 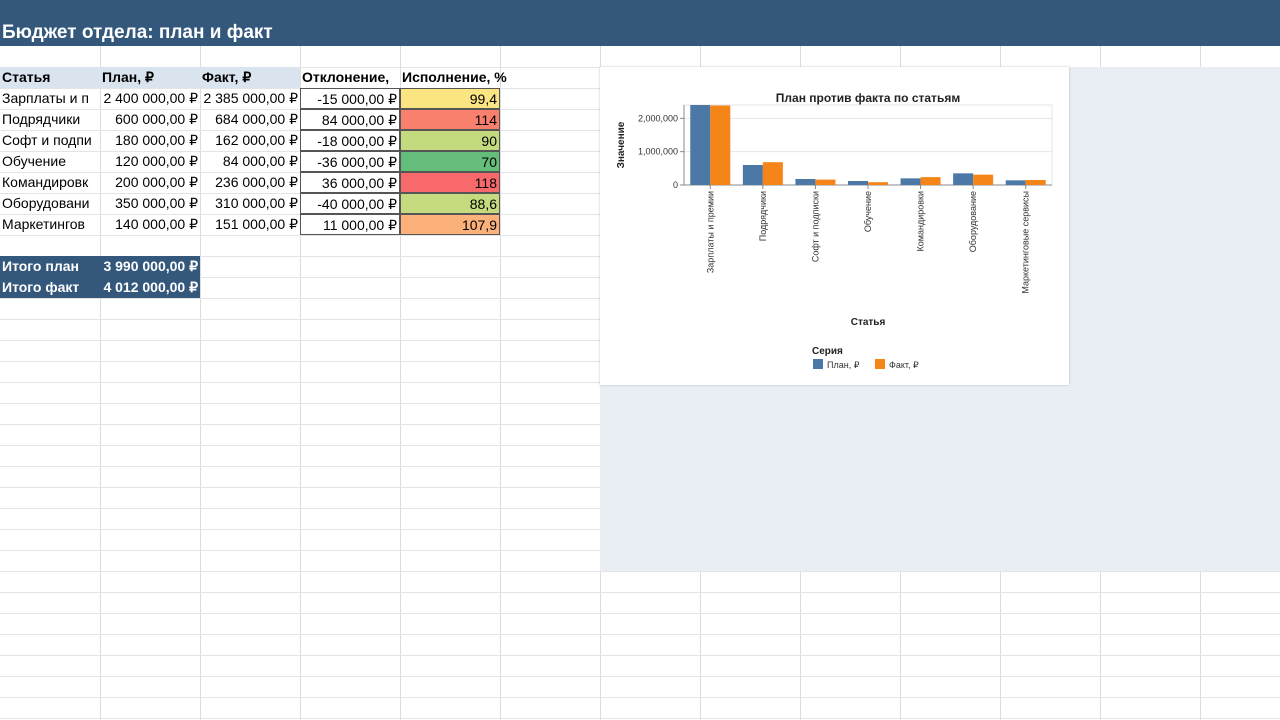 What do you see at coordinates (450, 140) in the screenshot?
I see `execution-cell: 90` at bounding box center [450, 140].